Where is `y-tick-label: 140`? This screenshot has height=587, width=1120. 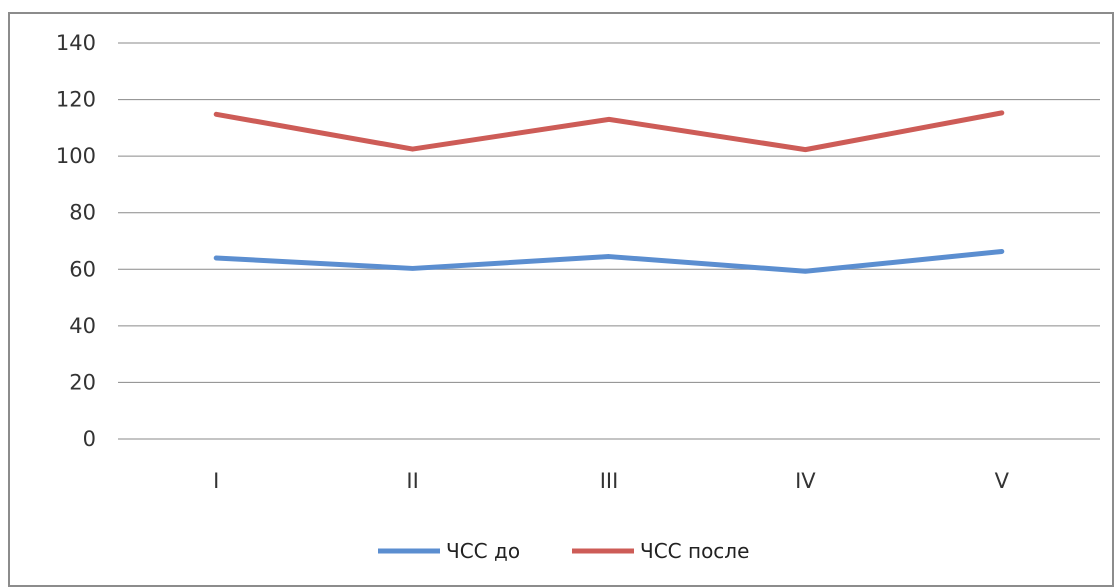 y-tick-label: 140 is located at coordinates (76, 43).